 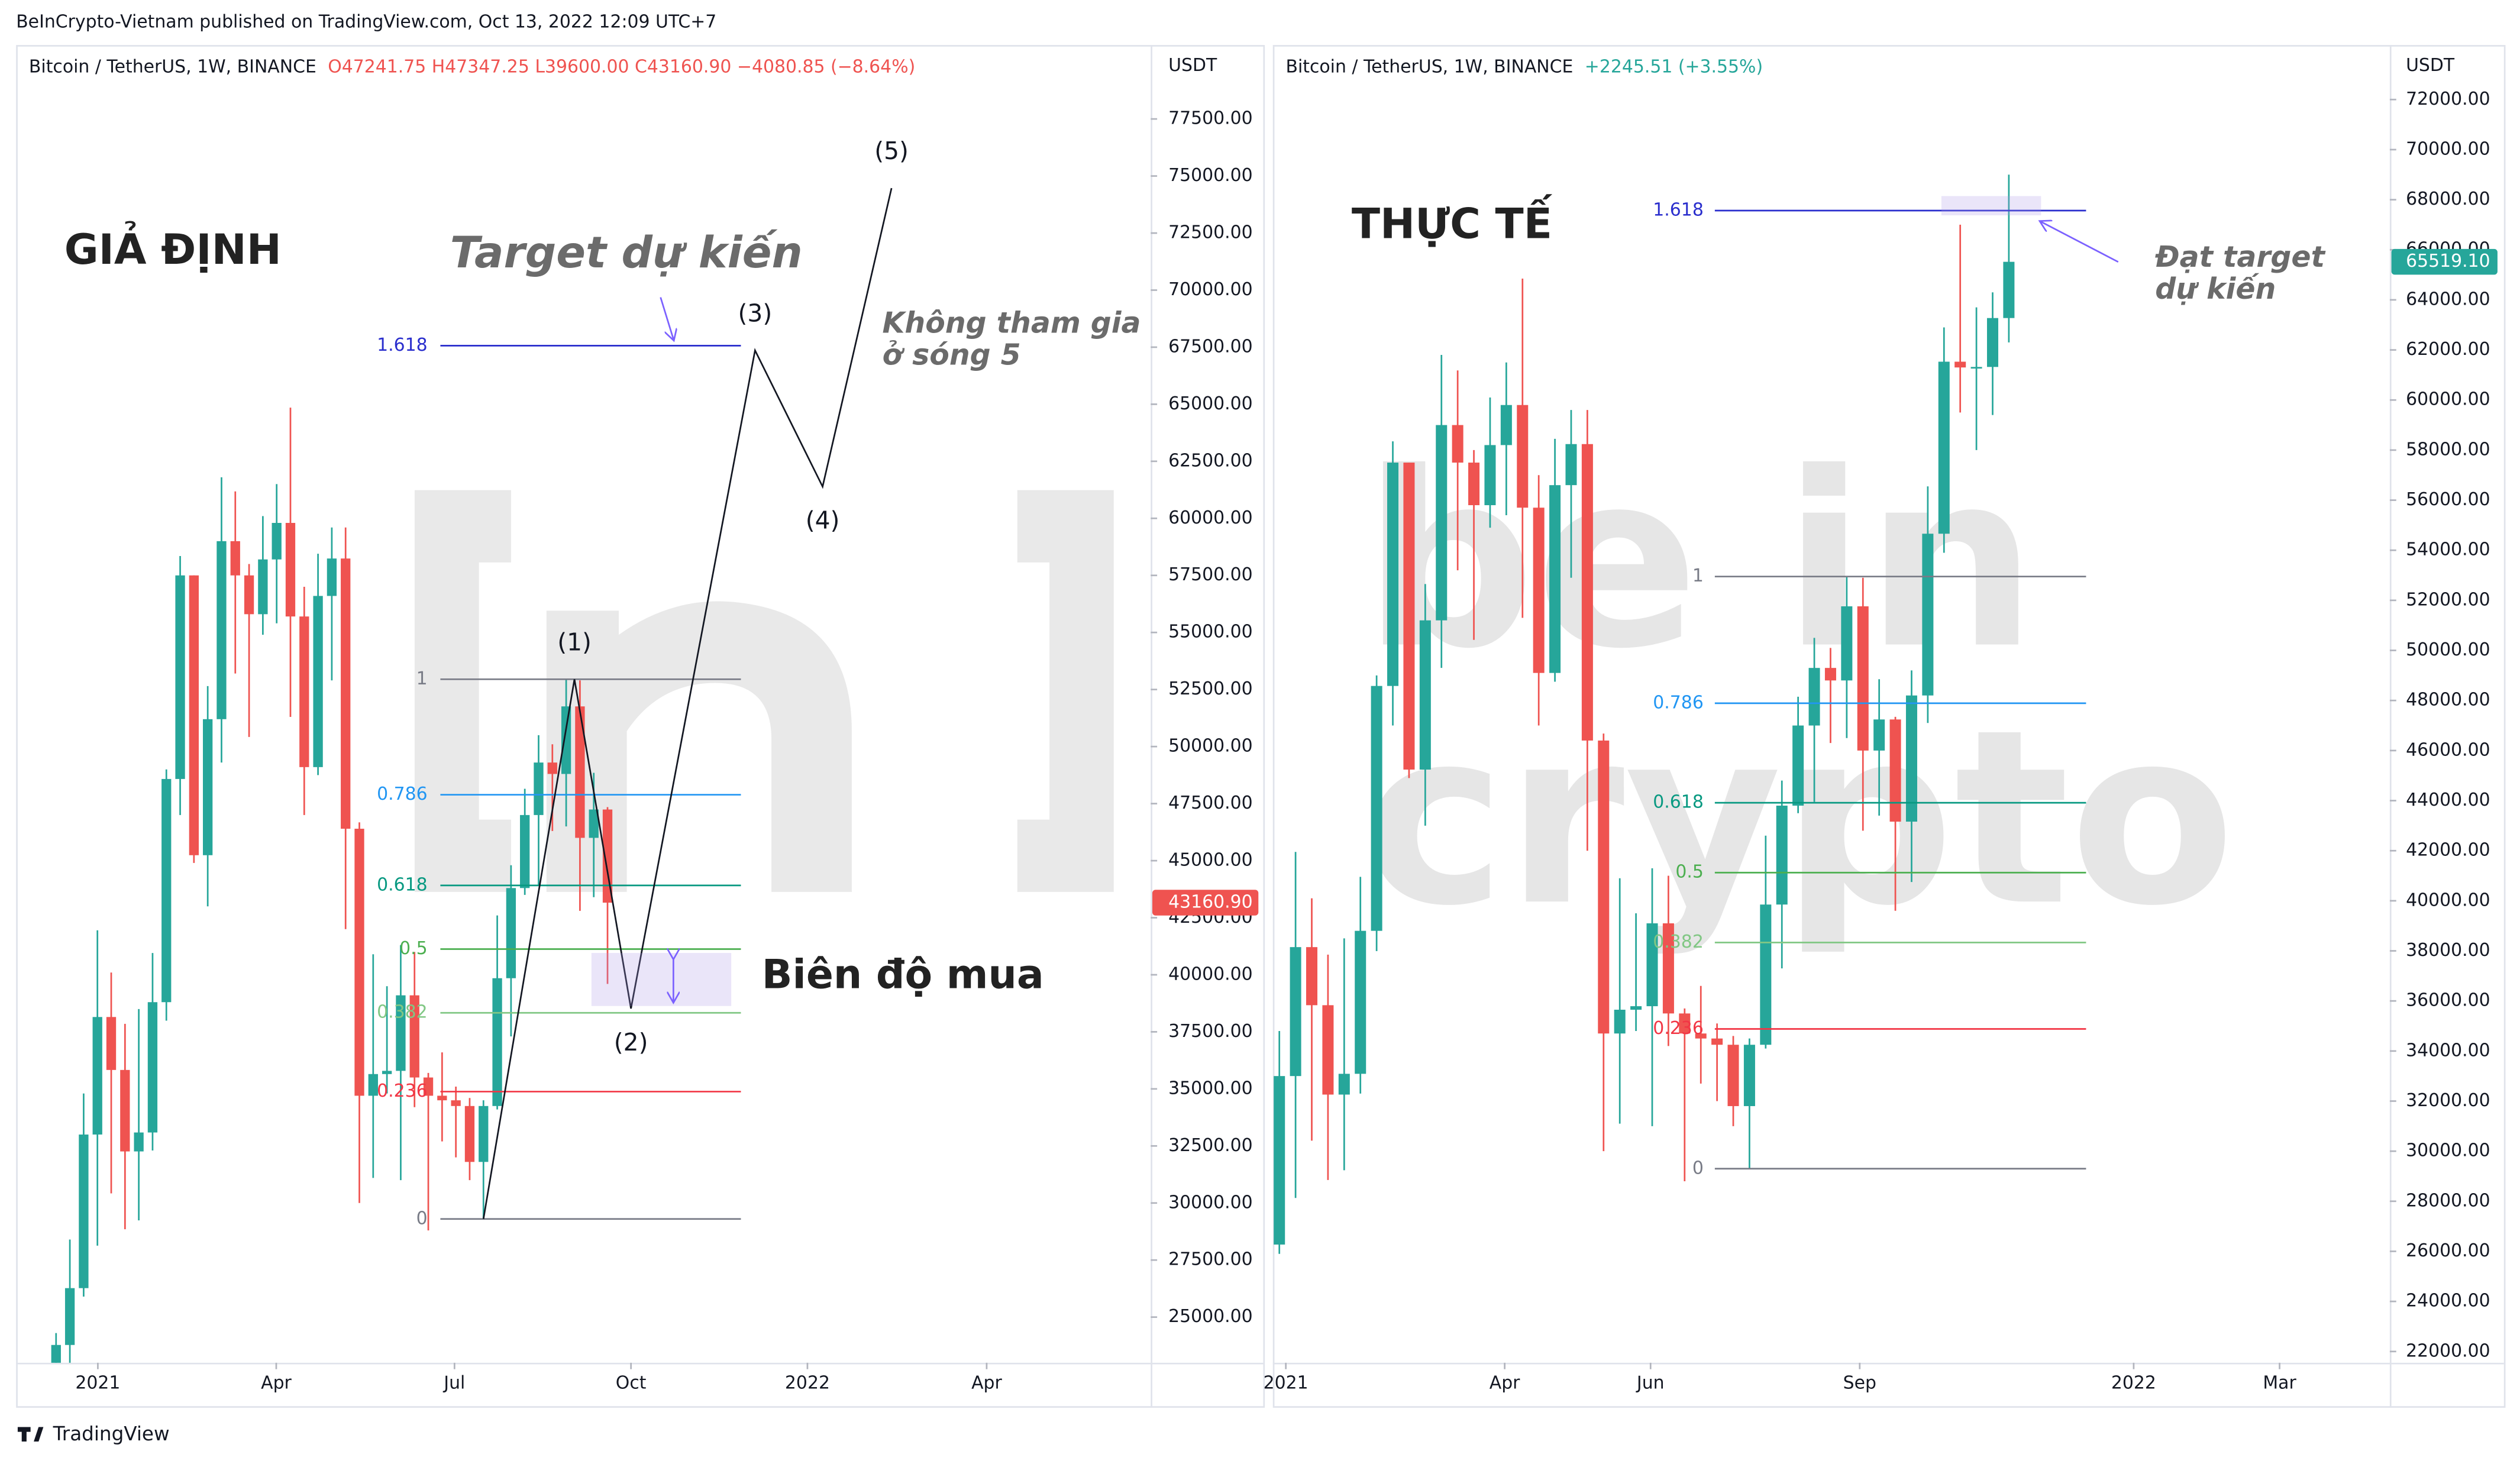 What do you see at coordinates (1210, 974) in the screenshot?
I see `y-tick-label: 40000.00` at bounding box center [1210, 974].